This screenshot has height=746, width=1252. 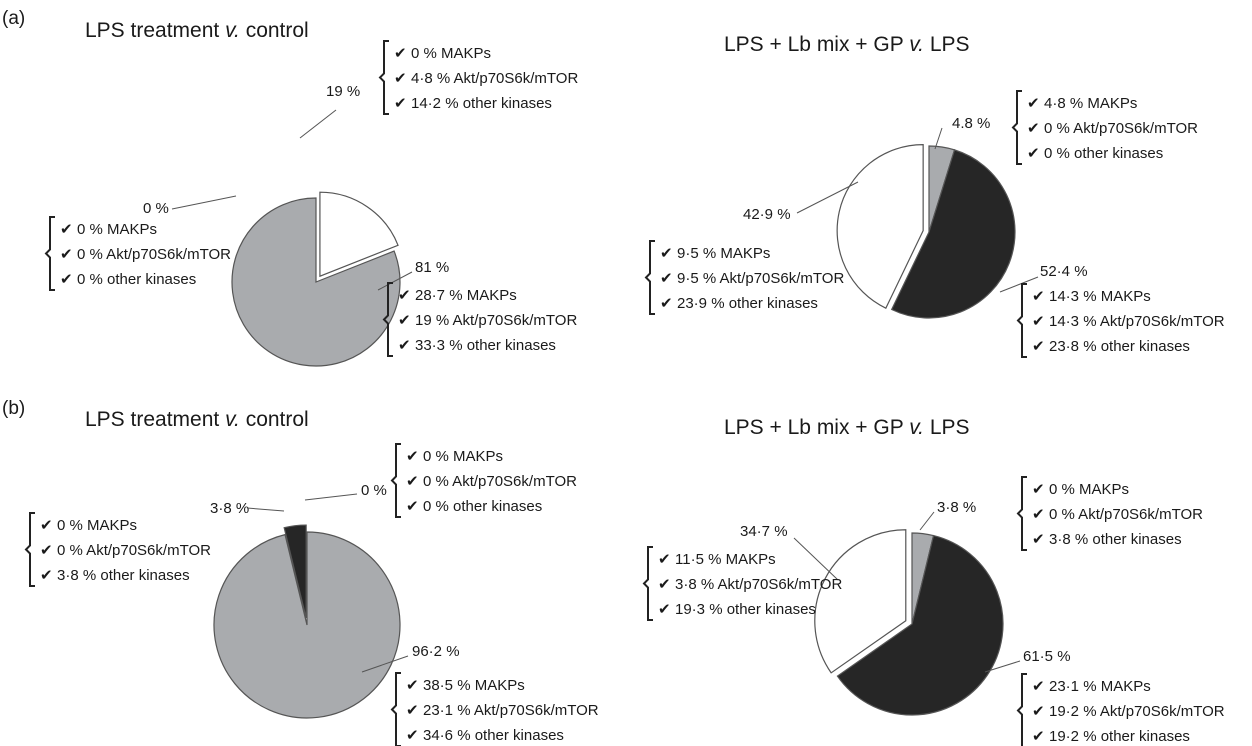 What do you see at coordinates (760, 278) in the screenshot?
I see `kinase-annotation: 9·5 % Akt/p70S6k/mTOR` at bounding box center [760, 278].